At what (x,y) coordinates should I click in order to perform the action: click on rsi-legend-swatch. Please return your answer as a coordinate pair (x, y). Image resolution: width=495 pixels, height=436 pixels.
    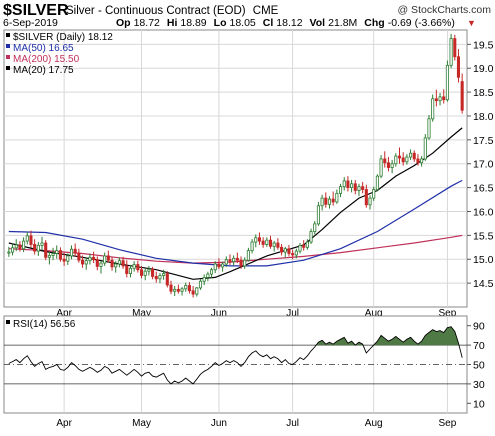
    Looking at the image, I should click on (8, 322).